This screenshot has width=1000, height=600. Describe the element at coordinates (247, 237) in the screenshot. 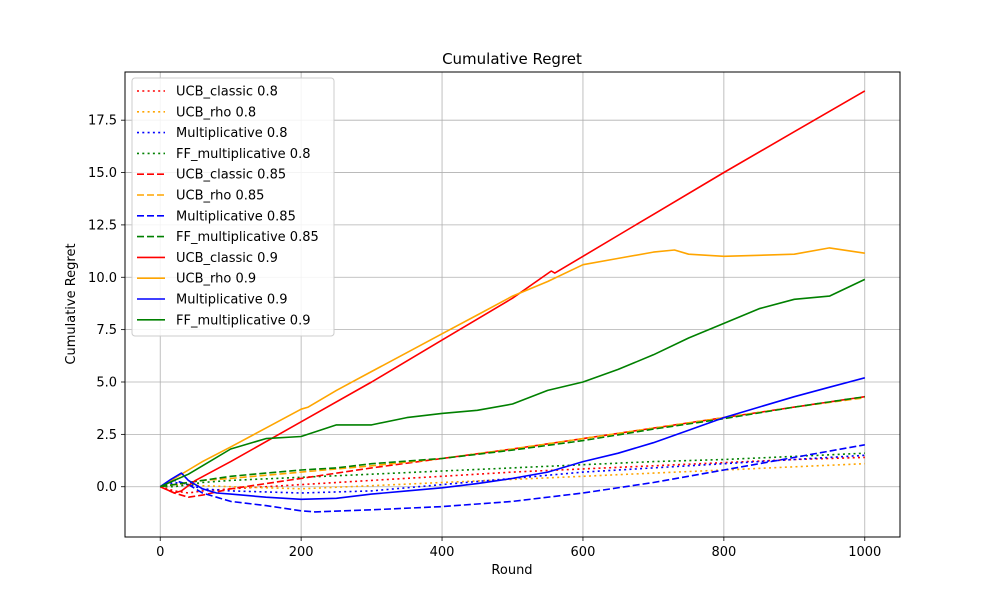

I see `legend-label: FF_multiplicative 0.85` at that location.